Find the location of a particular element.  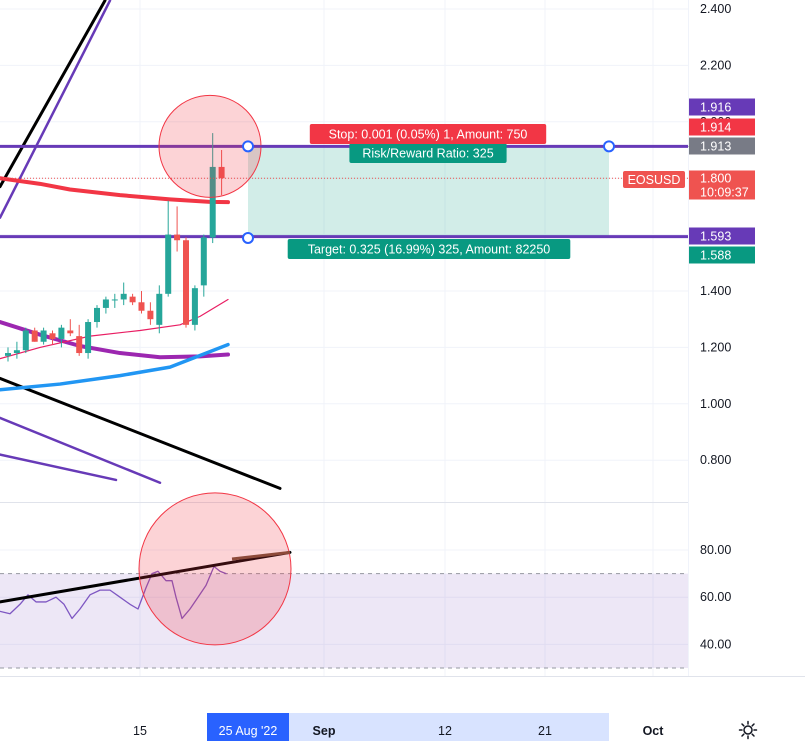

price-scale-badge-text: 1.800 is located at coordinates (715, 179).